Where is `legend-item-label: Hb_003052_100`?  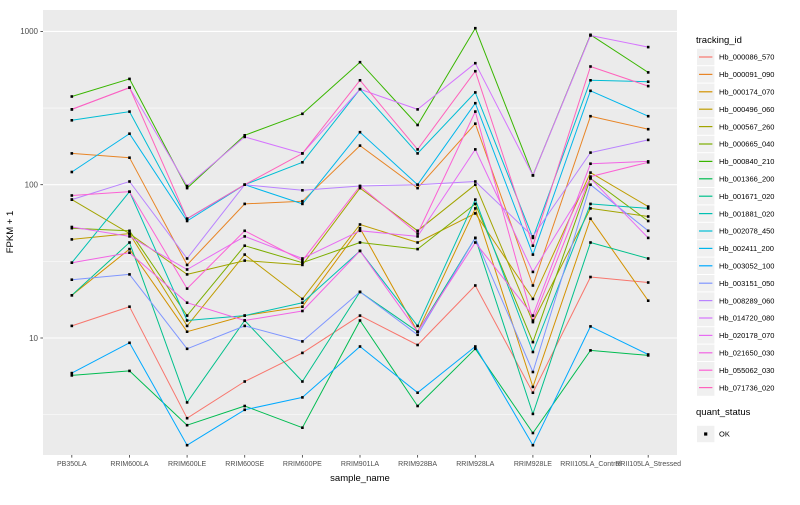 legend-item-label: Hb_003052_100 is located at coordinates (746, 266).